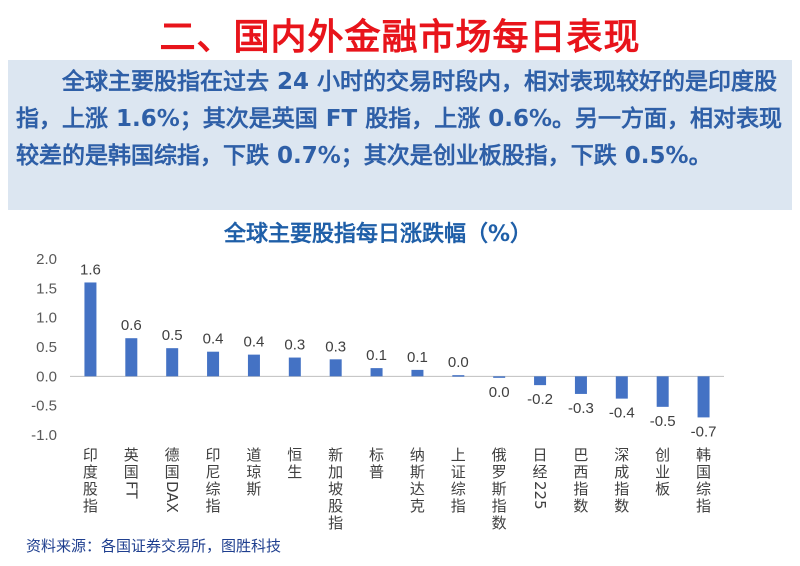 Image resolution: width=800 pixels, height=566 pixels. What do you see at coordinates (253, 472) in the screenshot?
I see `x-category-label: 道琼斯` at bounding box center [253, 472].